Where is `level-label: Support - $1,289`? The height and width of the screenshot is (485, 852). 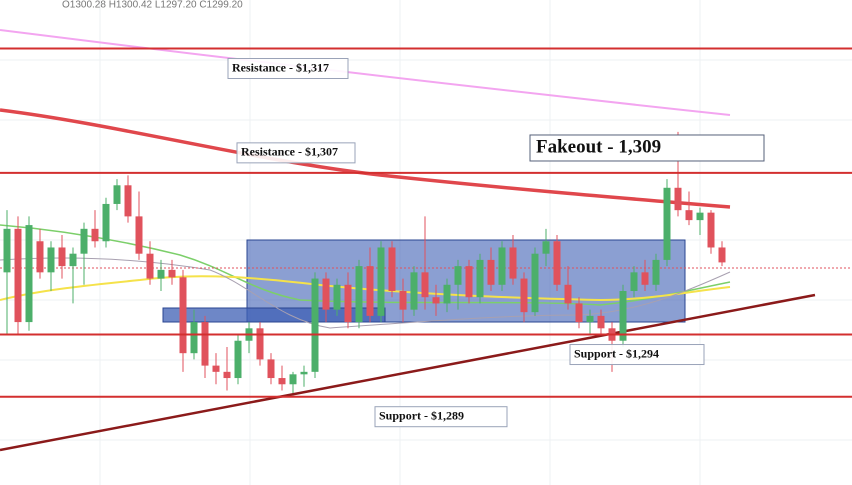 level-label: Support - $1,289 is located at coordinates (421, 415).